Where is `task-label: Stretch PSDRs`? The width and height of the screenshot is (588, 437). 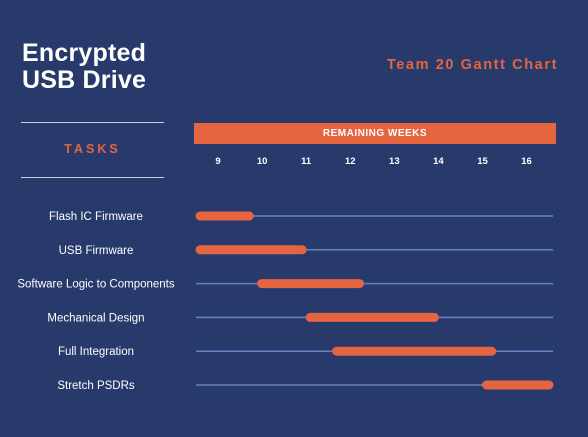
task-label: Stretch PSDRs is located at coordinates (96, 386).